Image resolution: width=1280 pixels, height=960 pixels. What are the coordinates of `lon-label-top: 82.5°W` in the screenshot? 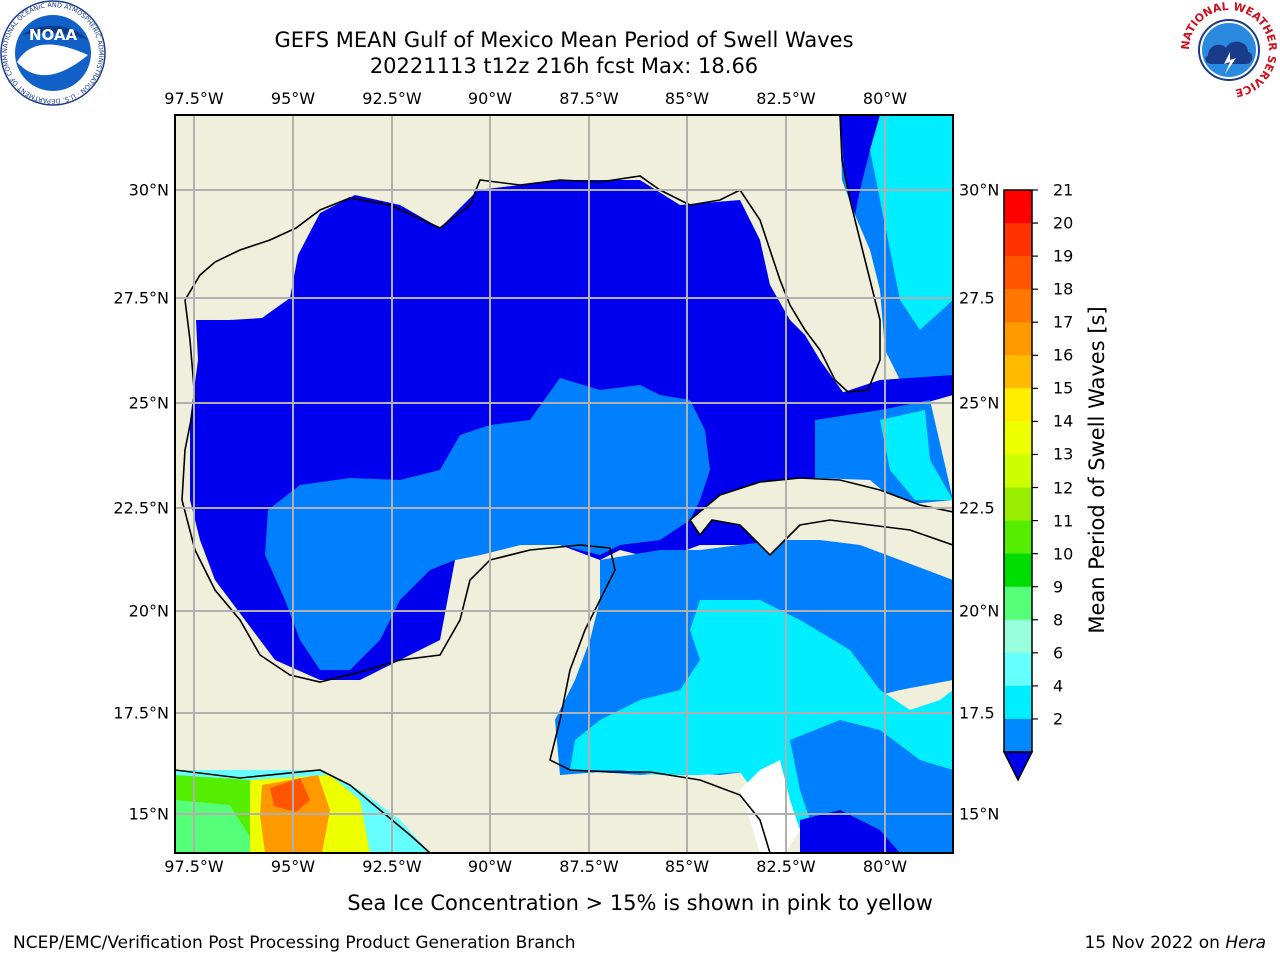 It's located at (786, 98).